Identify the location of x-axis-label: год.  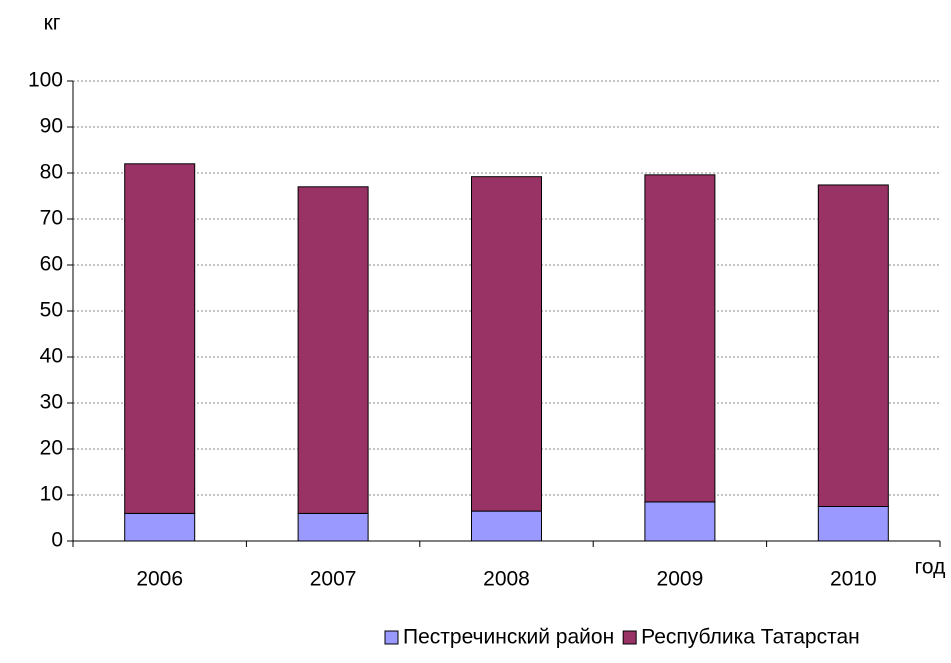
(930, 567).